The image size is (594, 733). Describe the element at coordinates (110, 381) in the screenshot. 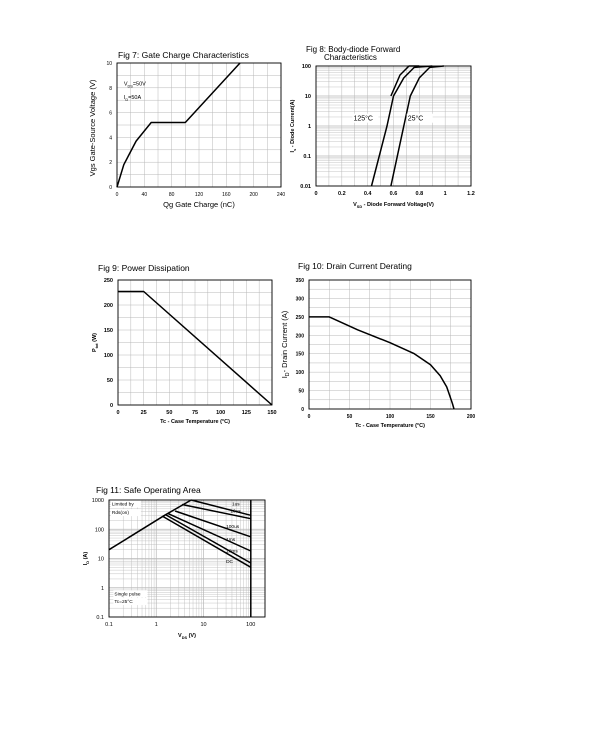

I see `fig9-y-tick-label: 50` at that location.